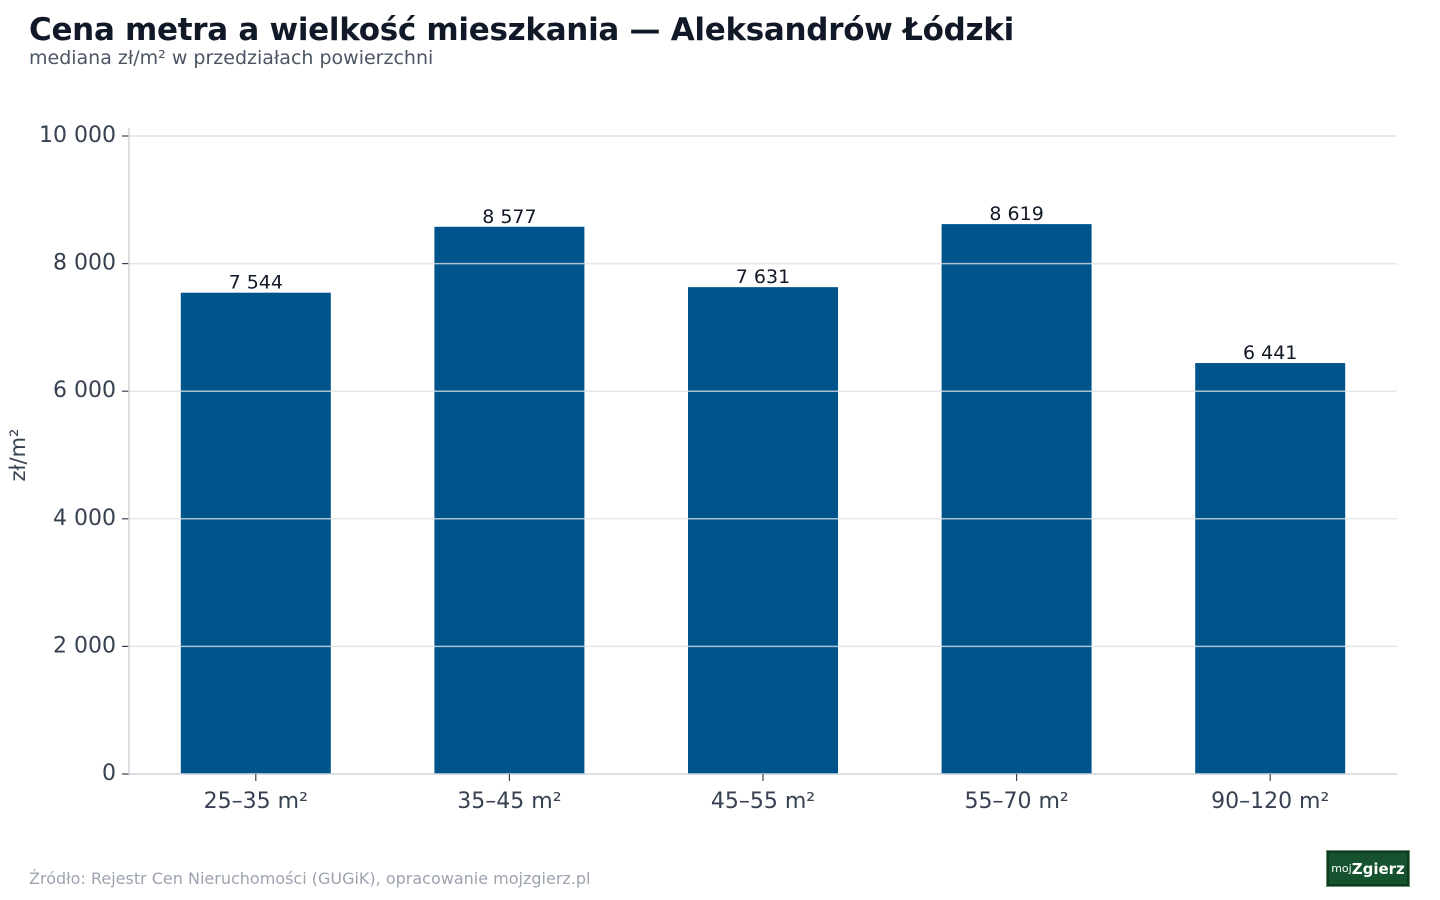 The image size is (1440, 900). What do you see at coordinates (1016, 801) in the screenshot?
I see `x-tick-label: 55–70 m²` at bounding box center [1016, 801].